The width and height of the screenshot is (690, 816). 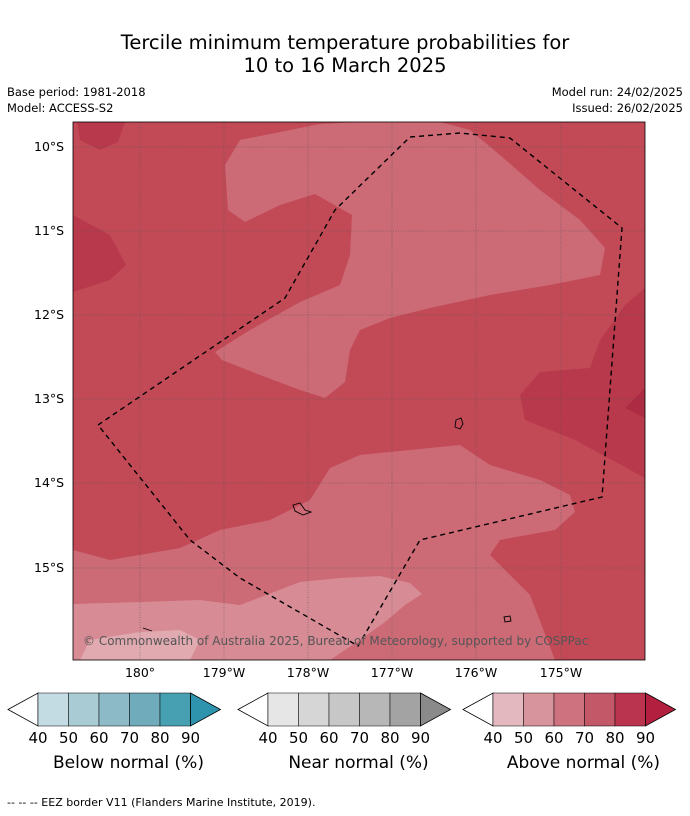 What do you see at coordinates (140, 672) in the screenshot?
I see `lon-tick-label: 180°` at bounding box center [140, 672].